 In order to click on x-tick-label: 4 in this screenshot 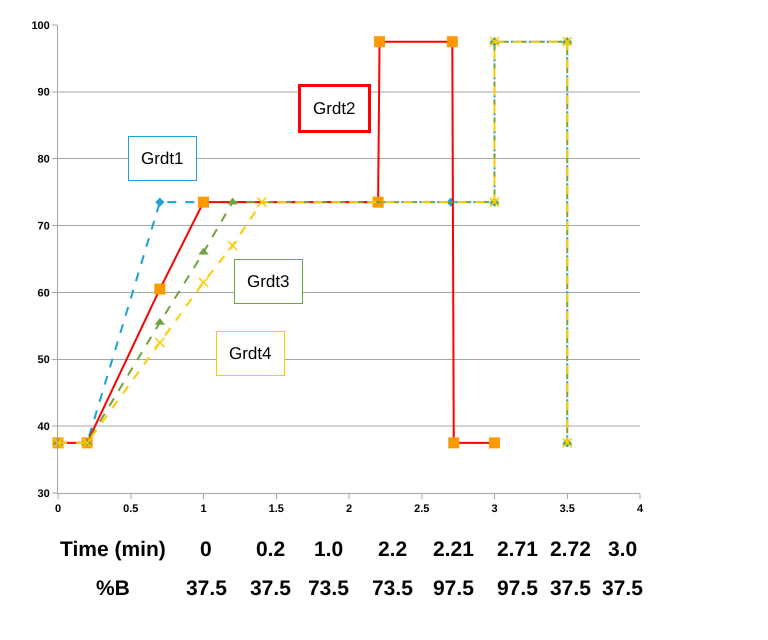, I will do `click(640, 509)`.